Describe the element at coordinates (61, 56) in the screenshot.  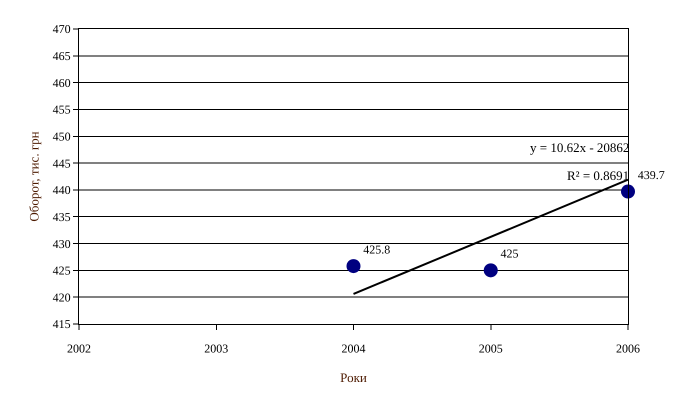
I see `y-tick-label: 465` at that location.